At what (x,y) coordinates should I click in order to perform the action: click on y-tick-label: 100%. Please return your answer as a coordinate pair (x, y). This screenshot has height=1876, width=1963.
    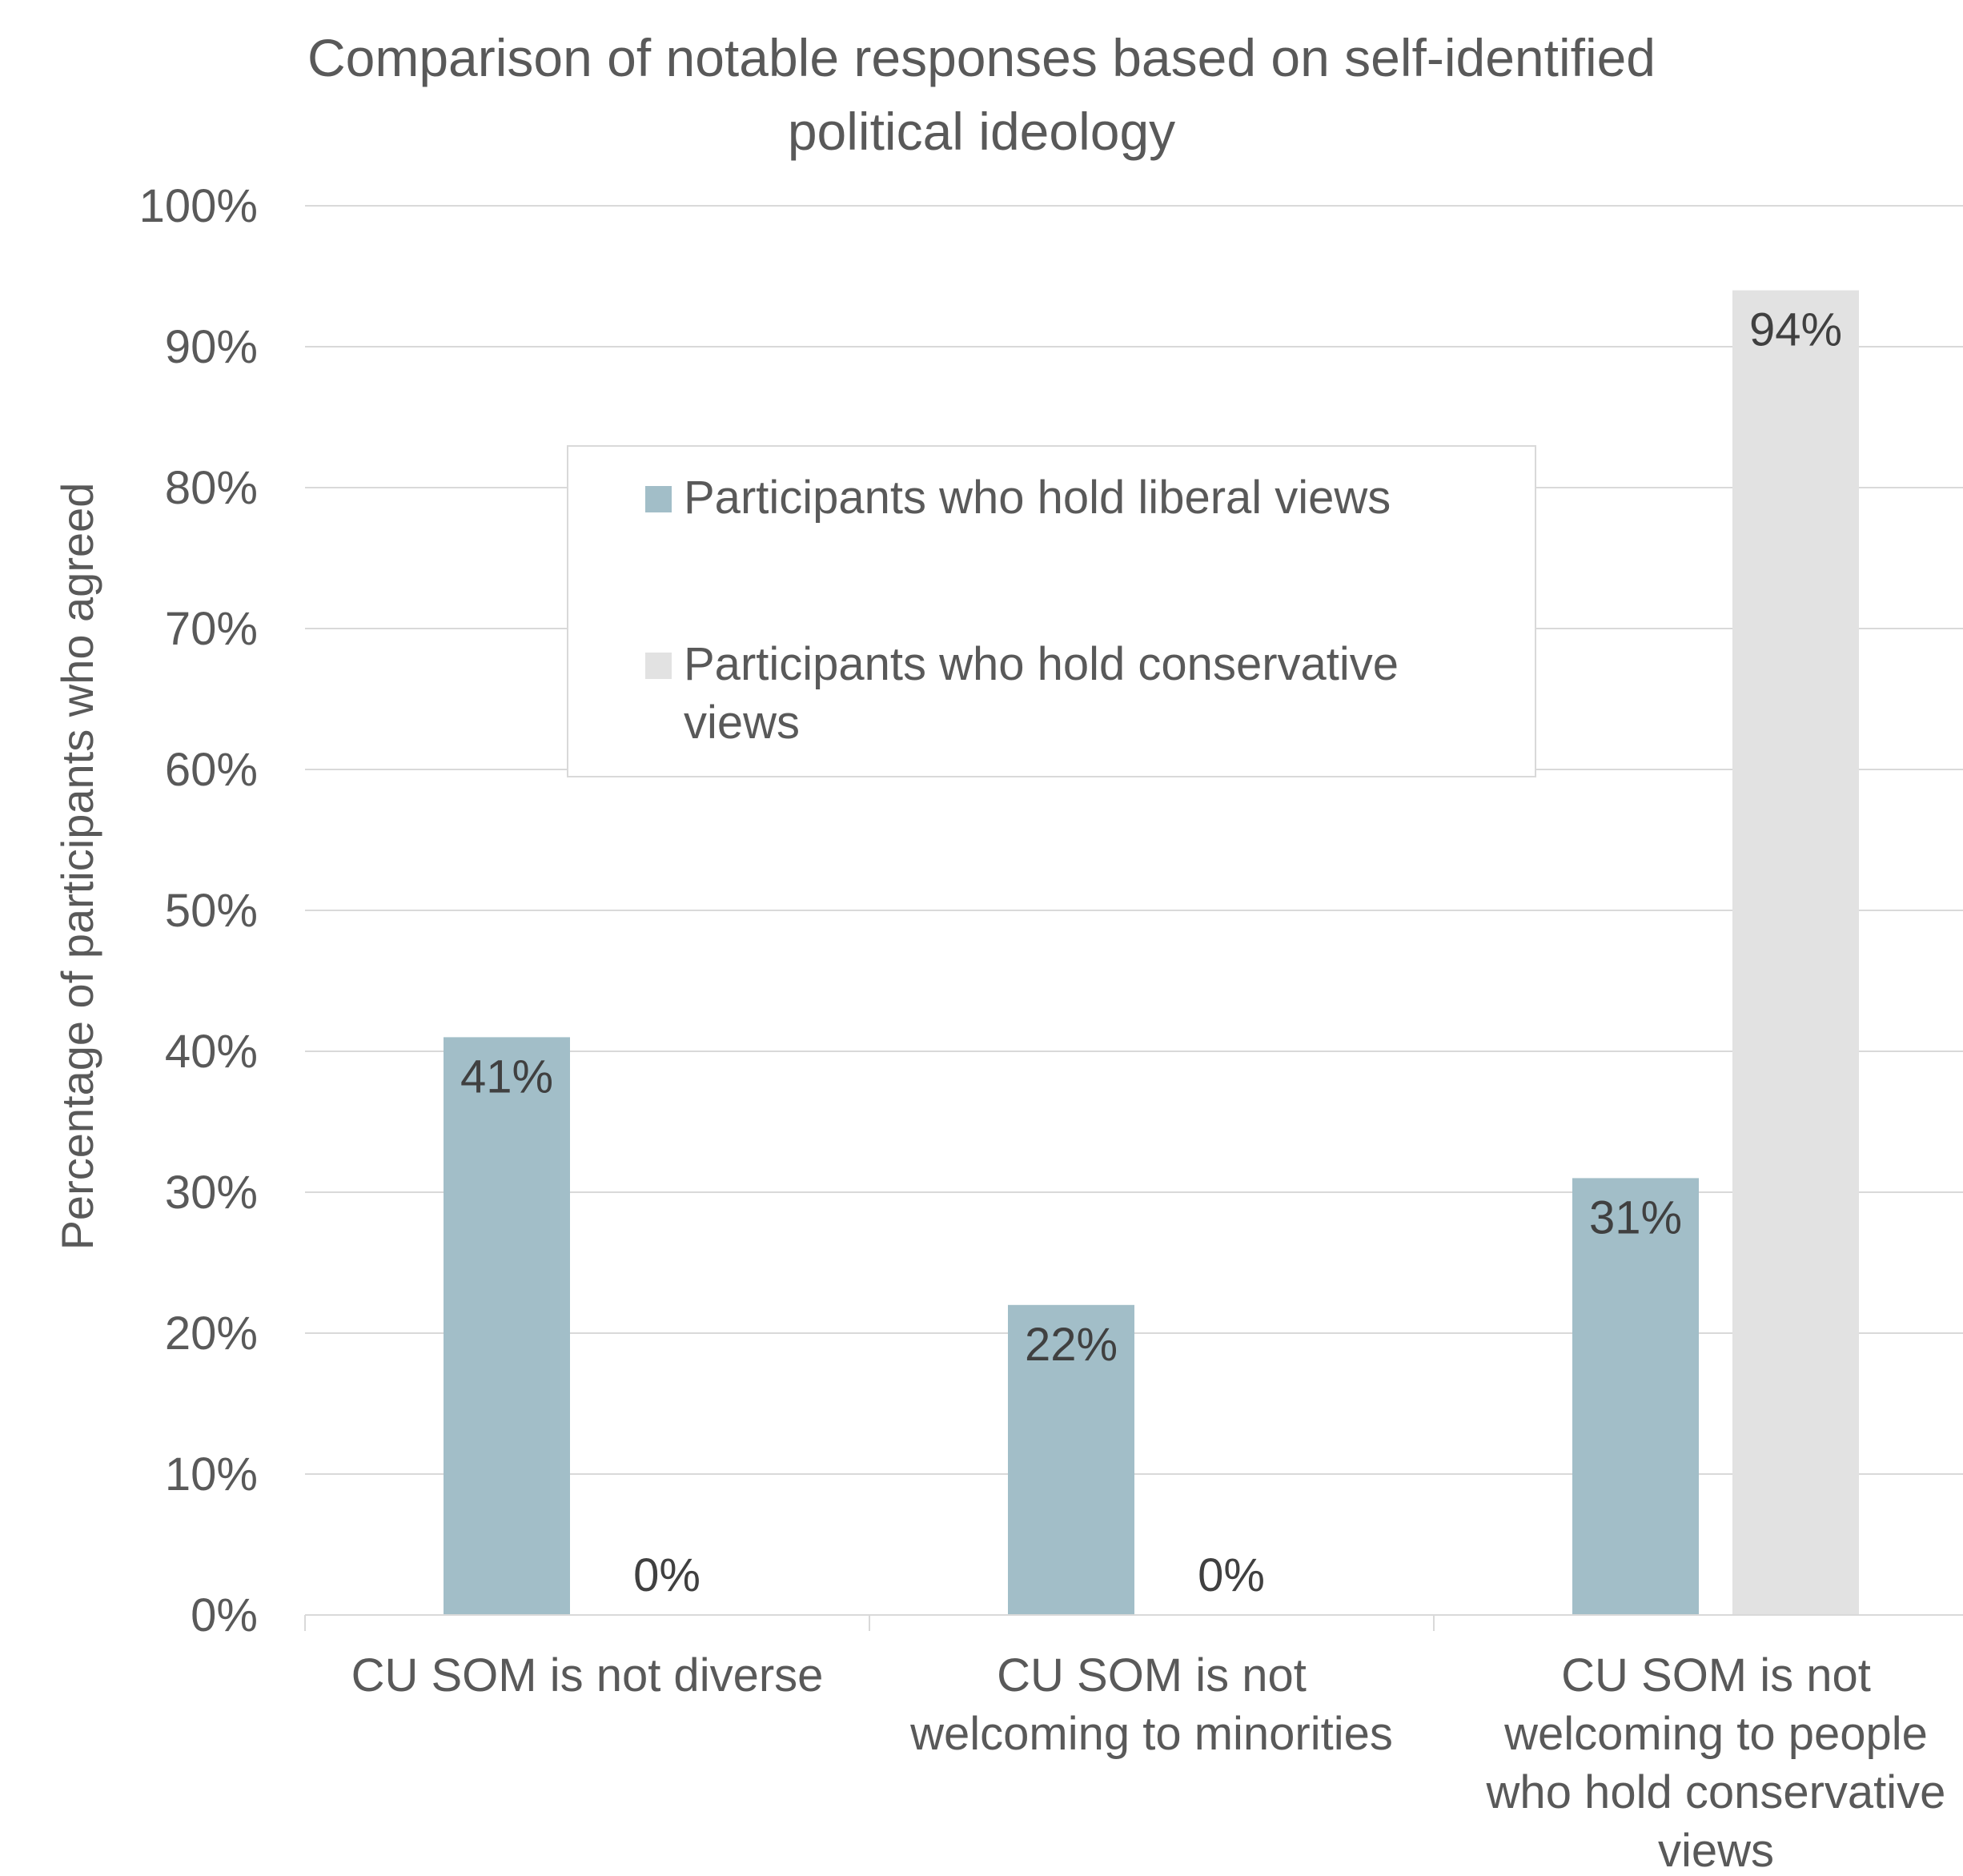
    Looking at the image, I should click on (198, 206).